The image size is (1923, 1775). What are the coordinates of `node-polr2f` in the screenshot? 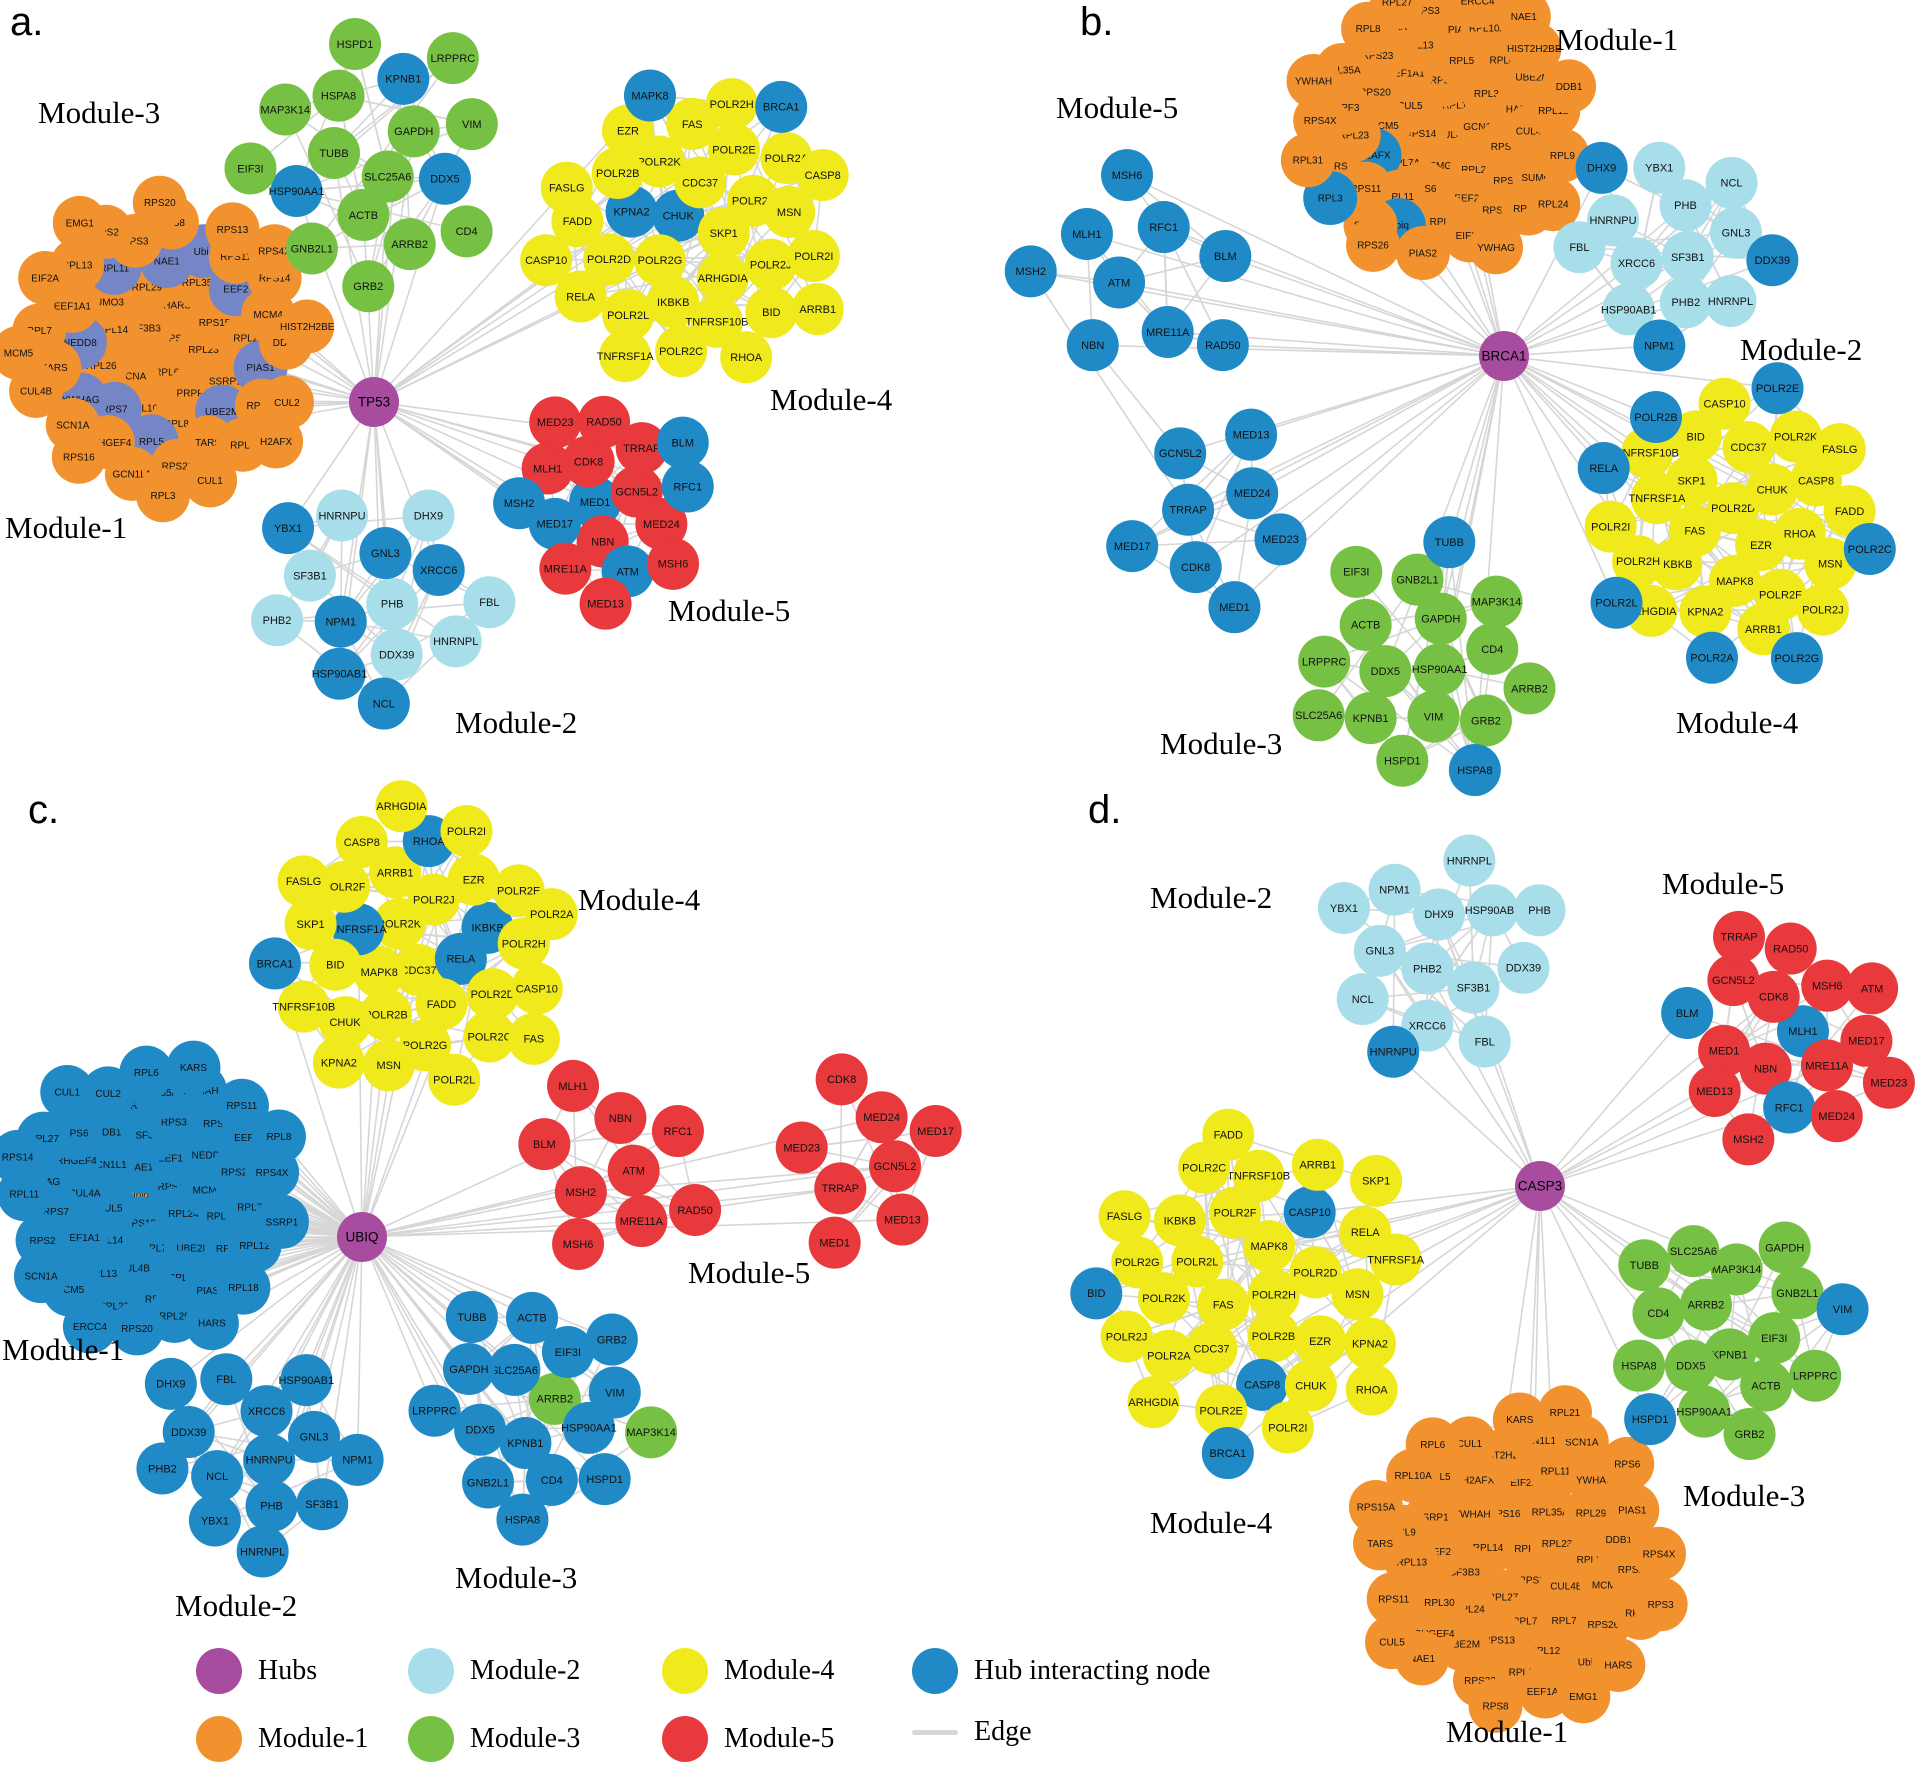 It's located at (344, 886).